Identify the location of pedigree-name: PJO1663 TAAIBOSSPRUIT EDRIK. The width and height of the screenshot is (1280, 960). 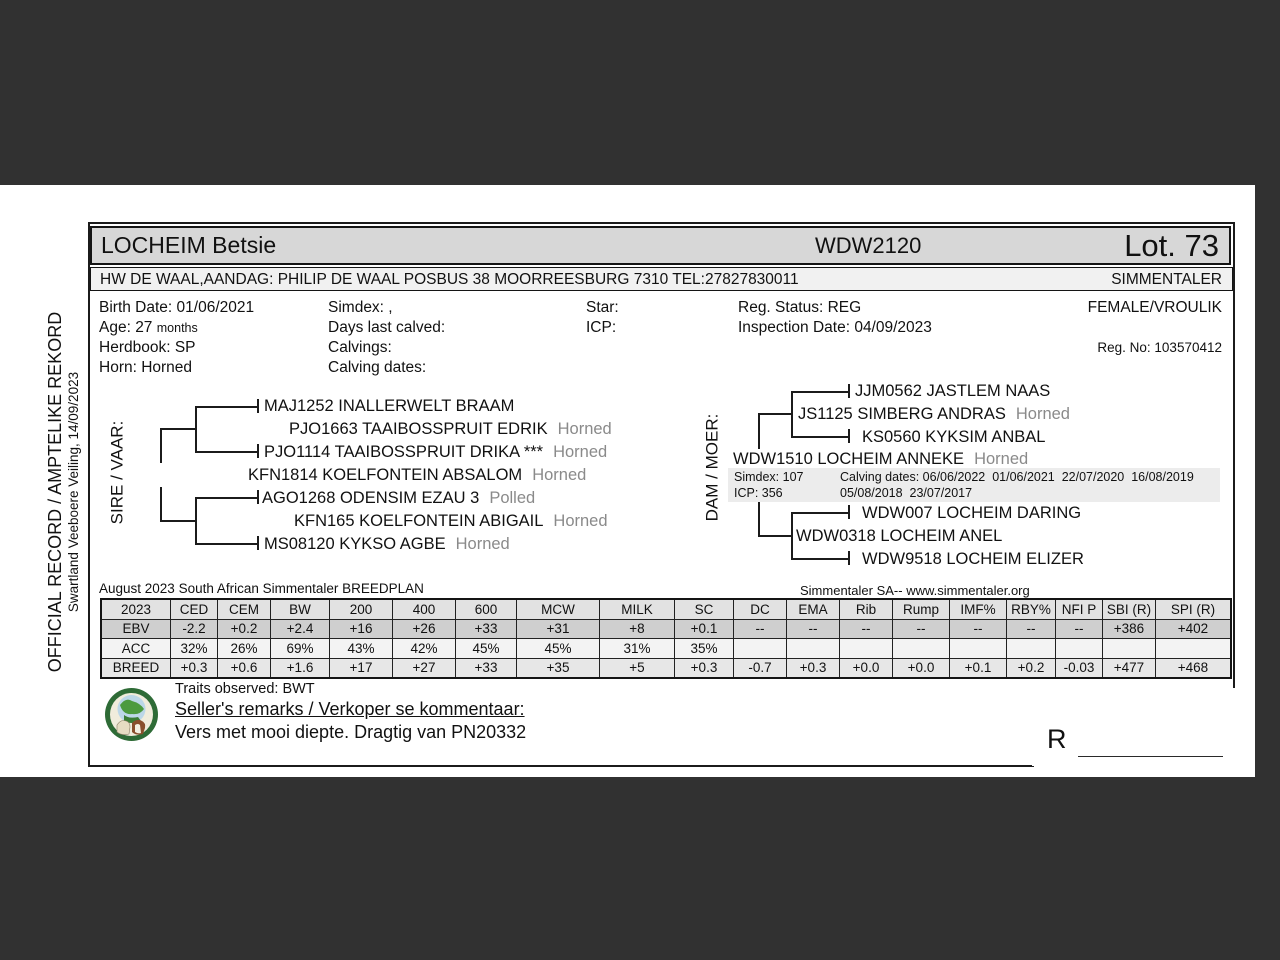
(418, 429).